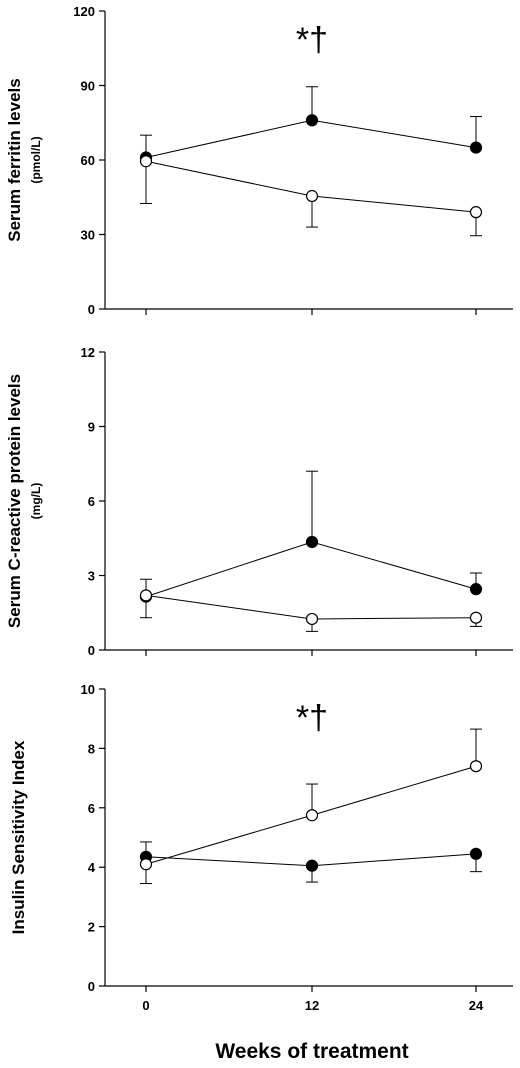 This screenshot has height=1068, width=520. Describe the element at coordinates (91, 927) in the screenshot. I see `y-tick-label: 2` at that location.